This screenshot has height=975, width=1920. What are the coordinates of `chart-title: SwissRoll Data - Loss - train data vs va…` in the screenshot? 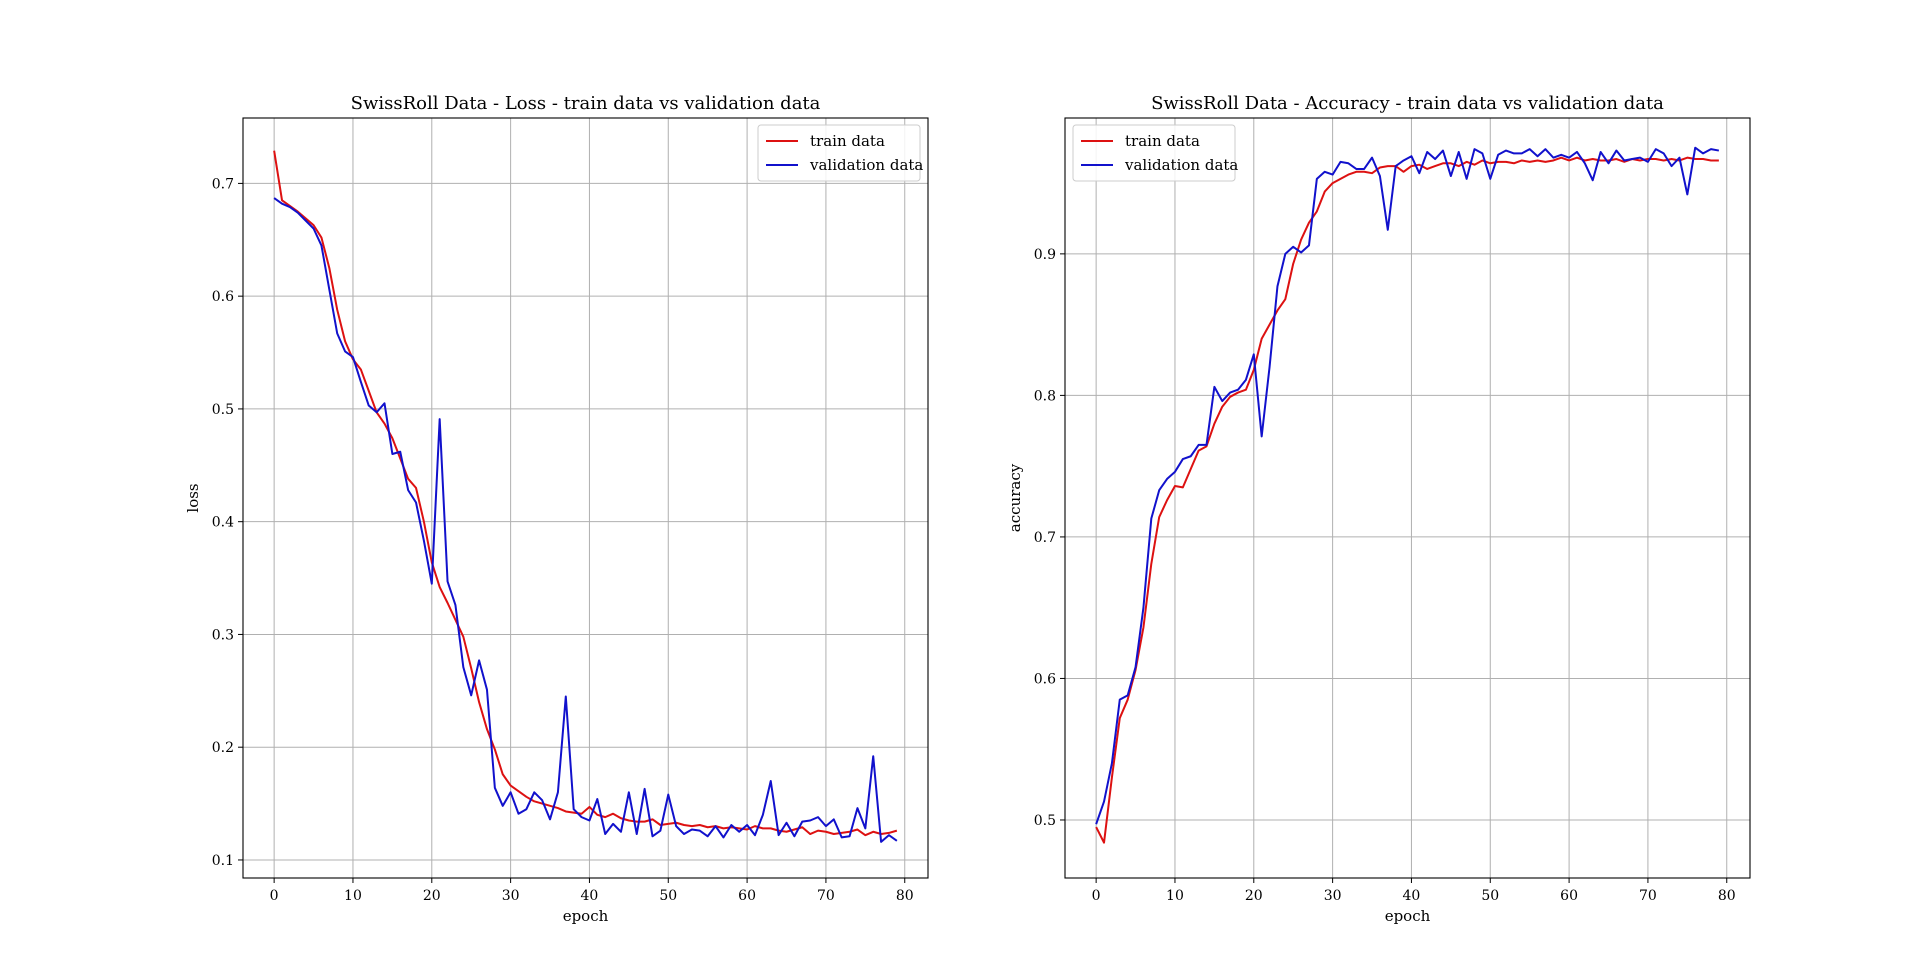 It's located at (586, 103).